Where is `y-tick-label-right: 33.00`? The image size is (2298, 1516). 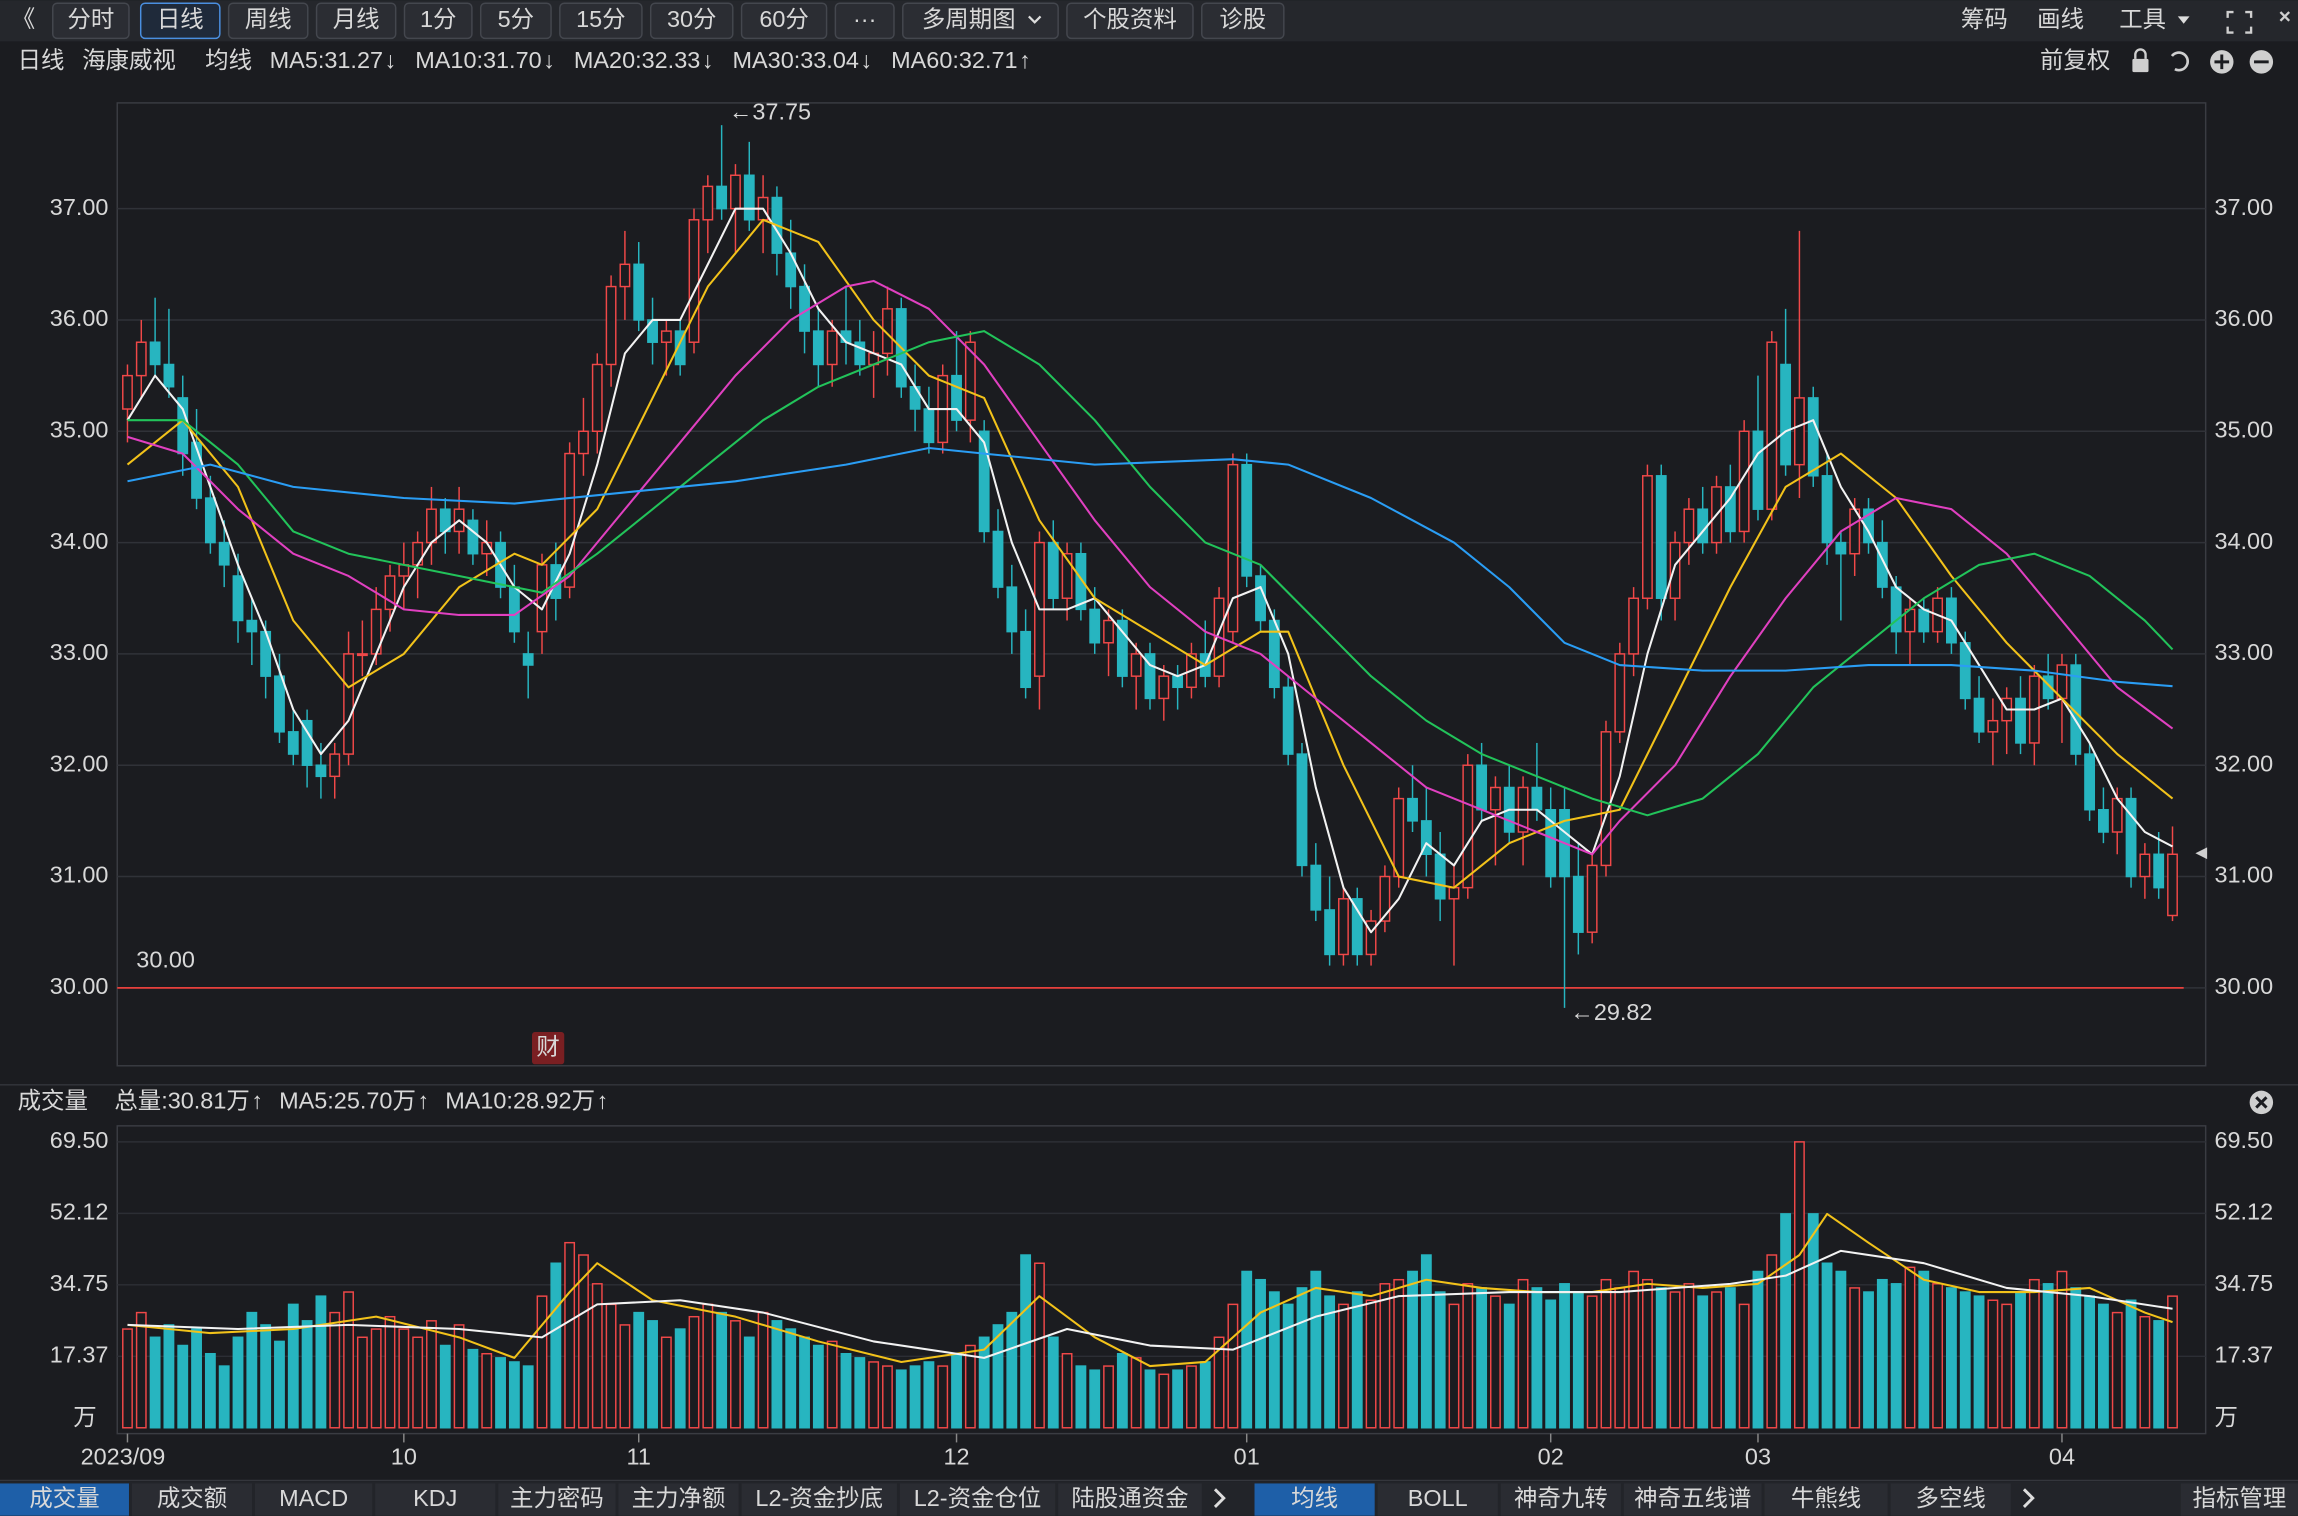
y-tick-label-right: 33.00 is located at coordinates (2243, 652).